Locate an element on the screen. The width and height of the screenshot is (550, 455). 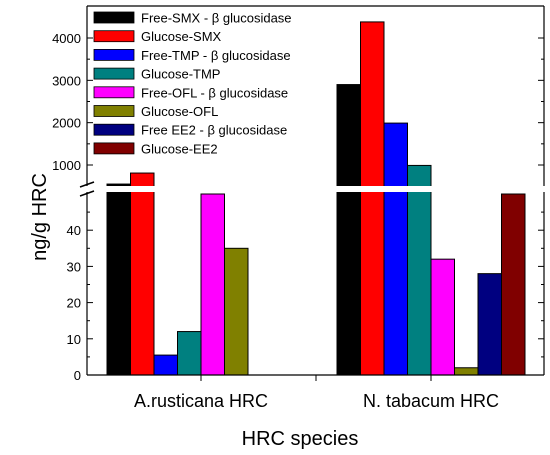
y-tick-label: 2000 is located at coordinates (66, 123).